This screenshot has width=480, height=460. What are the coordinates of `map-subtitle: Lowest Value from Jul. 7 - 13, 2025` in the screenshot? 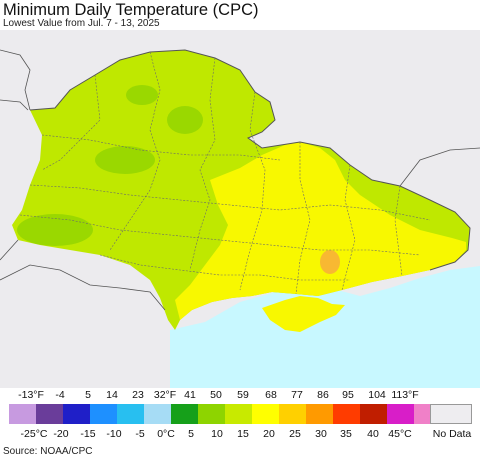 It's located at (81, 23).